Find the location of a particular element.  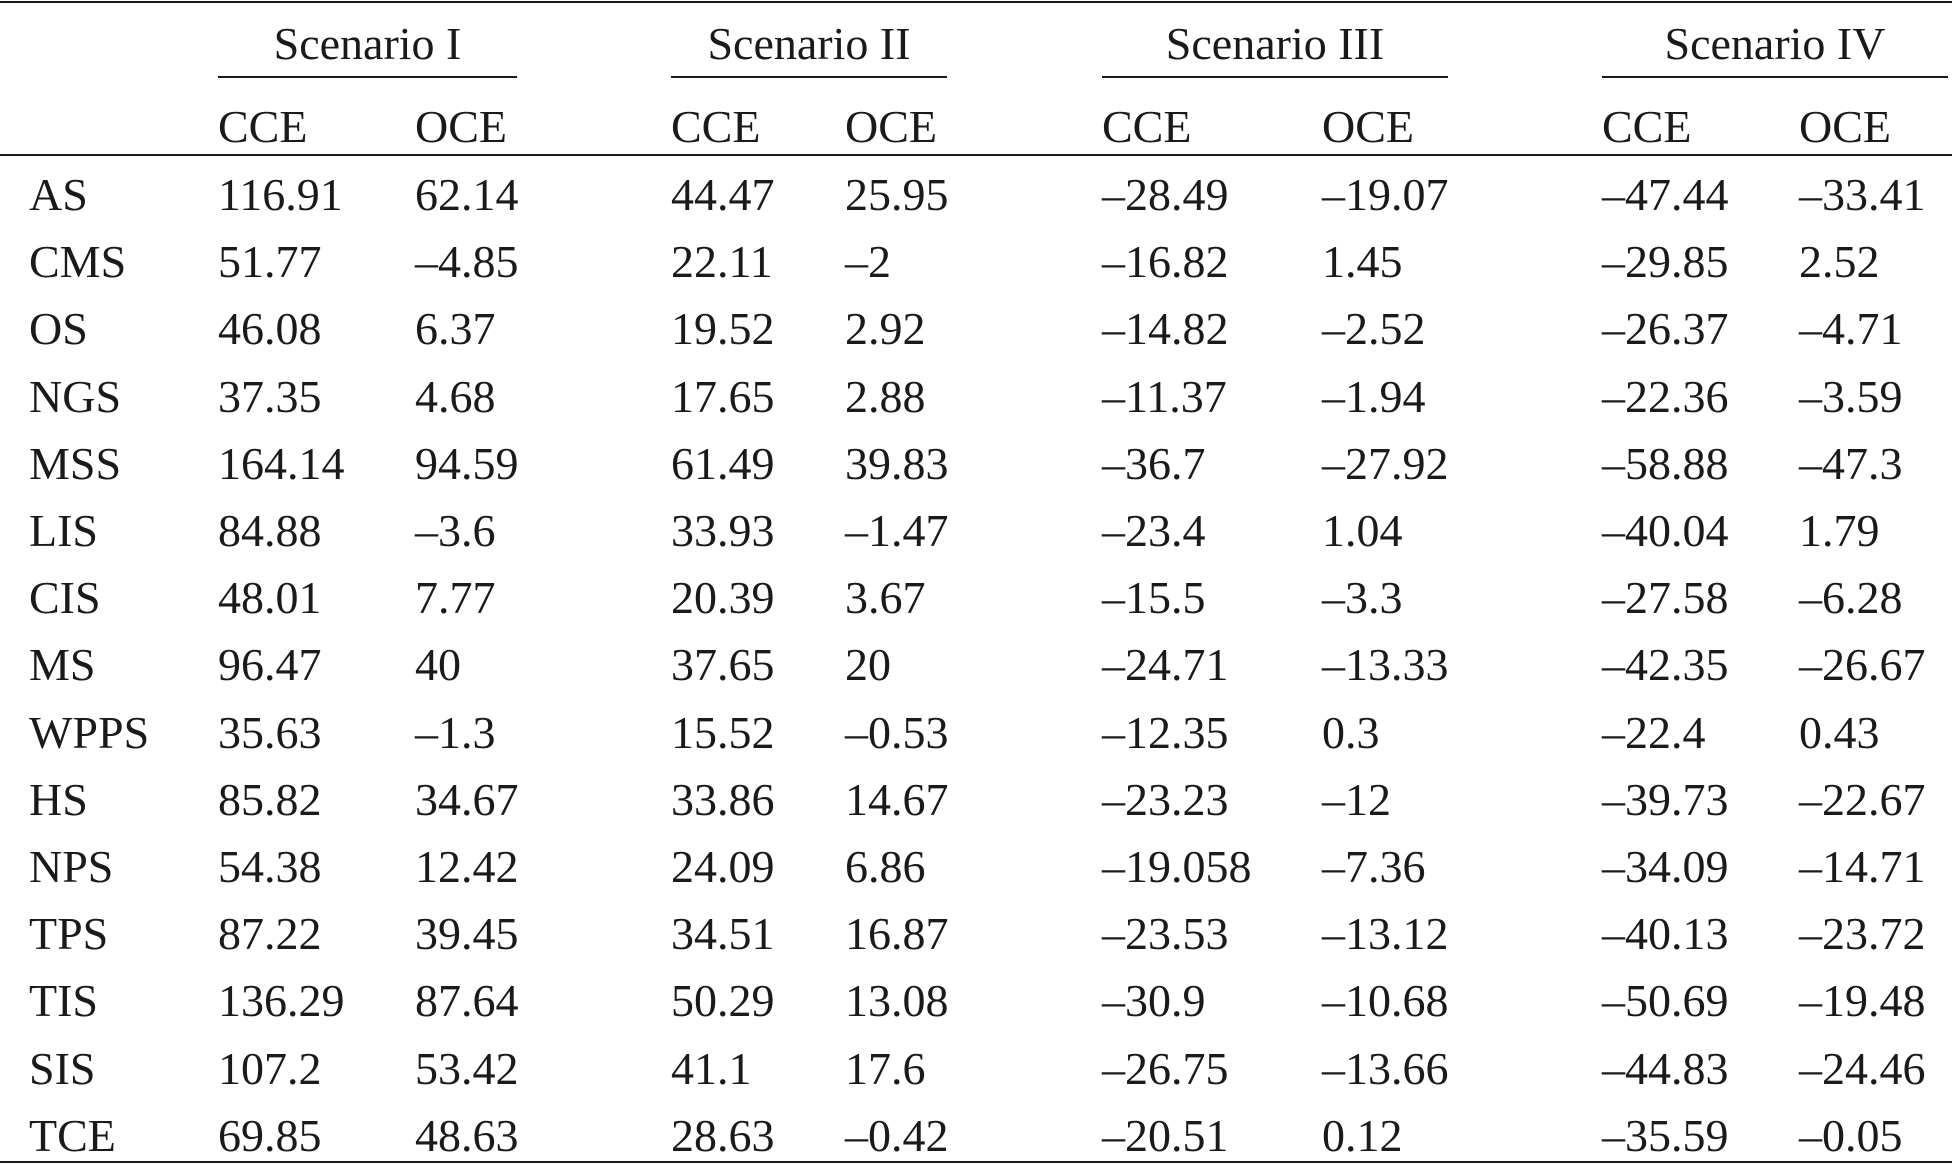

table-cell: –30.9 is located at coordinates (1154, 1001).